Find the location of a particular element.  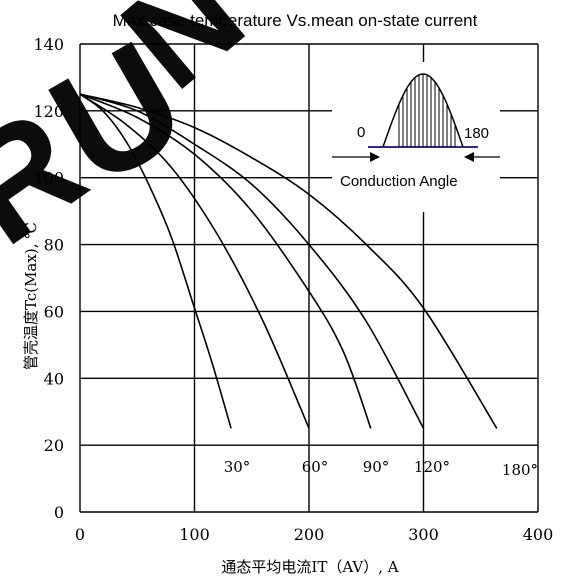

y-tick-labels: 0 20 40 60 80 100 120 140 is located at coordinates (48, 278).